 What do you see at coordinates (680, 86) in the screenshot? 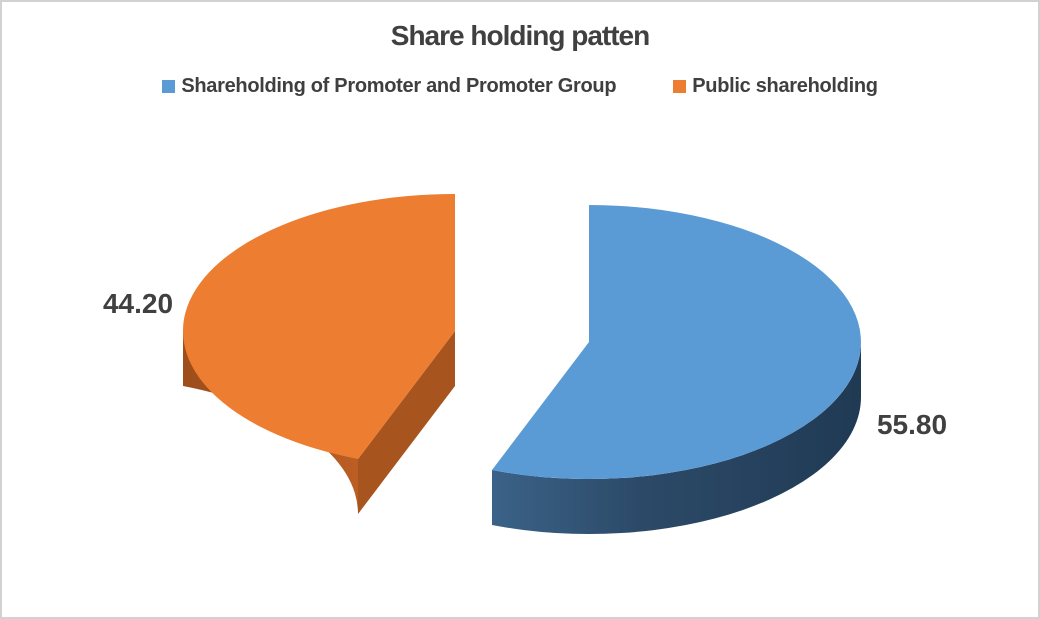
I see `legend-swatch-orange-icon` at bounding box center [680, 86].